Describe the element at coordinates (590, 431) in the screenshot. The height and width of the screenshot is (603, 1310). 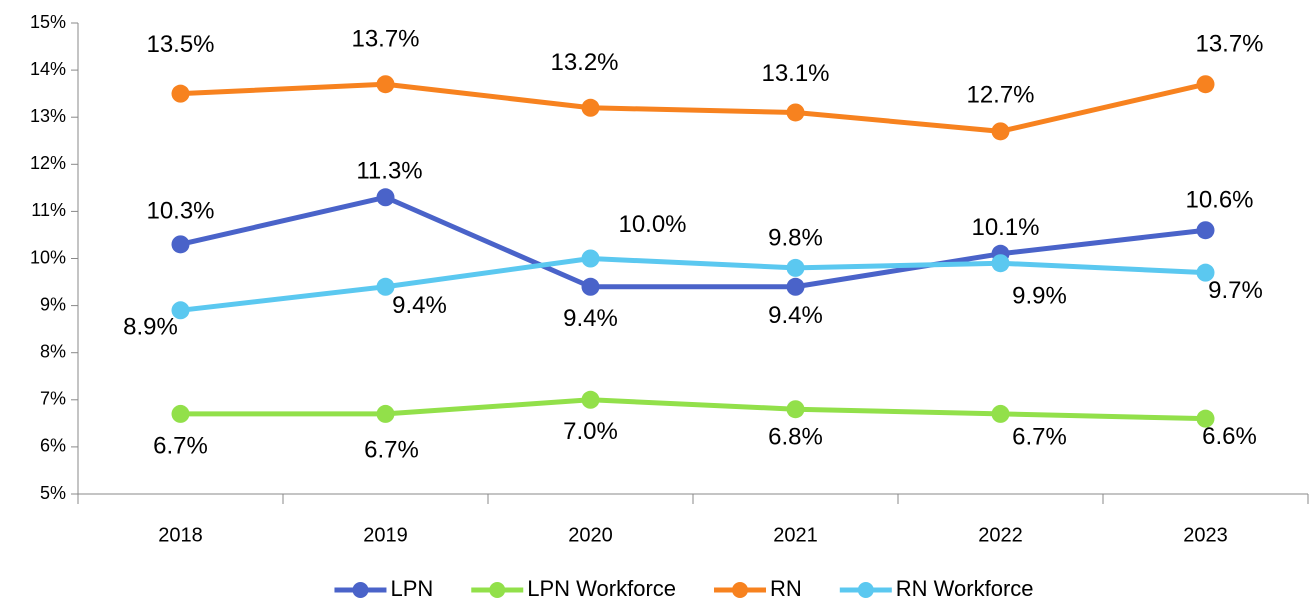
I see `data-label: 7.0%` at that location.